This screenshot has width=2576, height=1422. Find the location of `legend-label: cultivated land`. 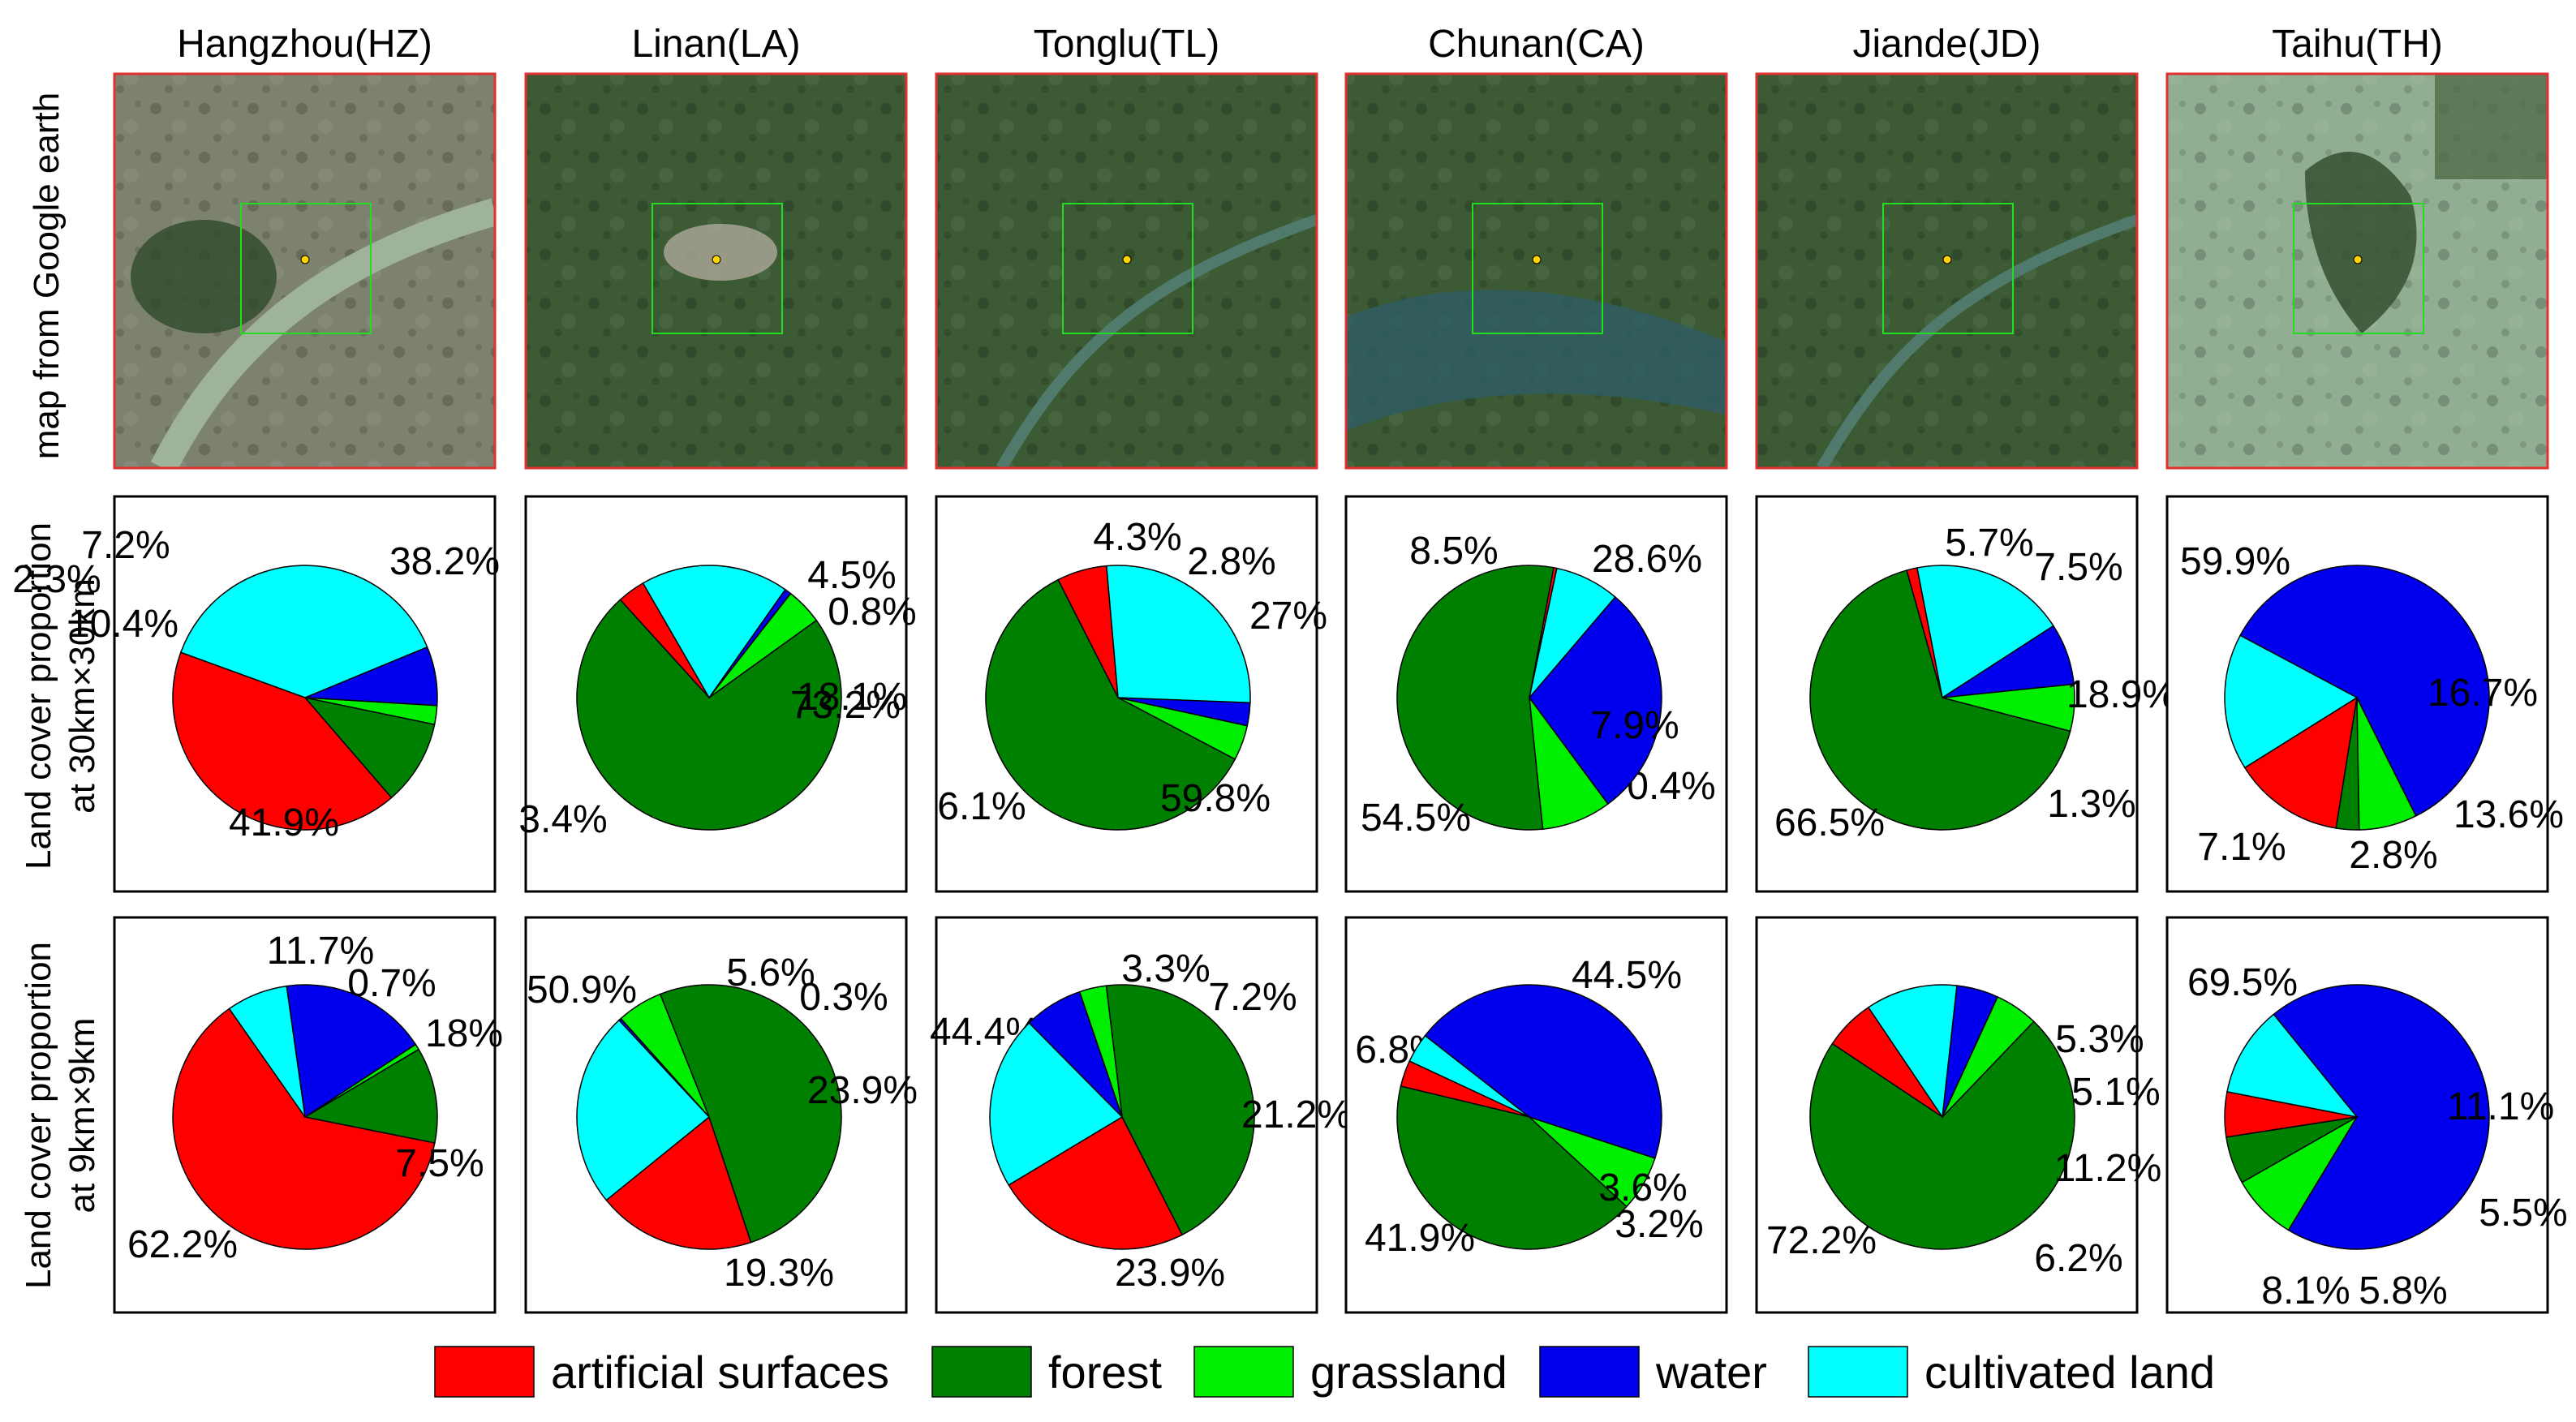

legend-label: cultivated land is located at coordinates (2069, 1372).